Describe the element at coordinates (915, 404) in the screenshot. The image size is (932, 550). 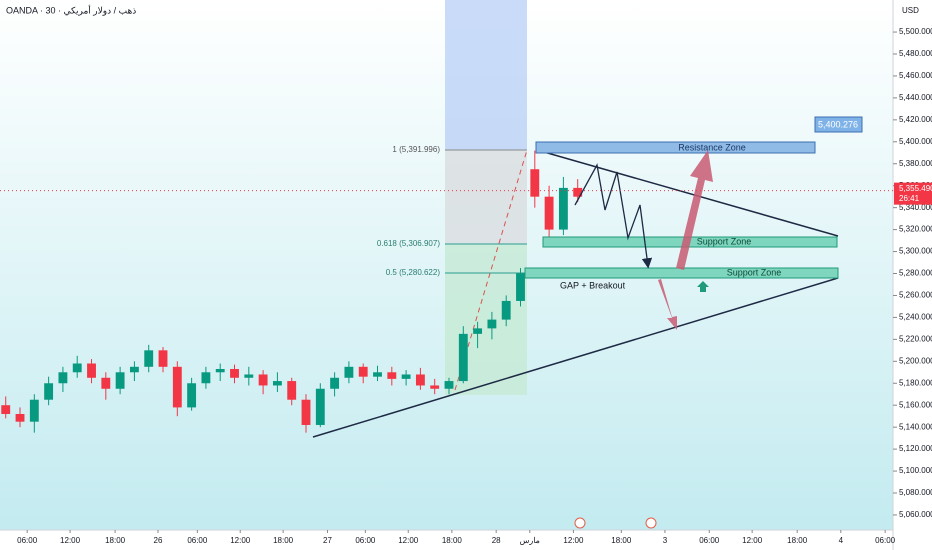
I see `y-tick-label: 5,160.000` at that location.